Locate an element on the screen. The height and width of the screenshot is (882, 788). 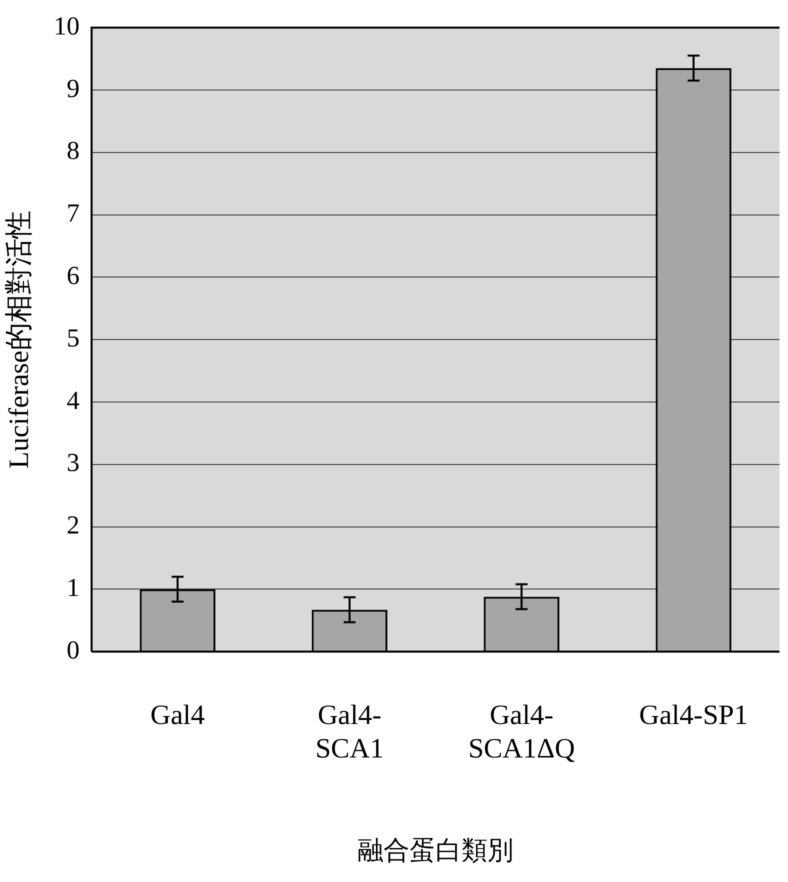
y-tick-label: 5 is located at coordinates (73, 337).